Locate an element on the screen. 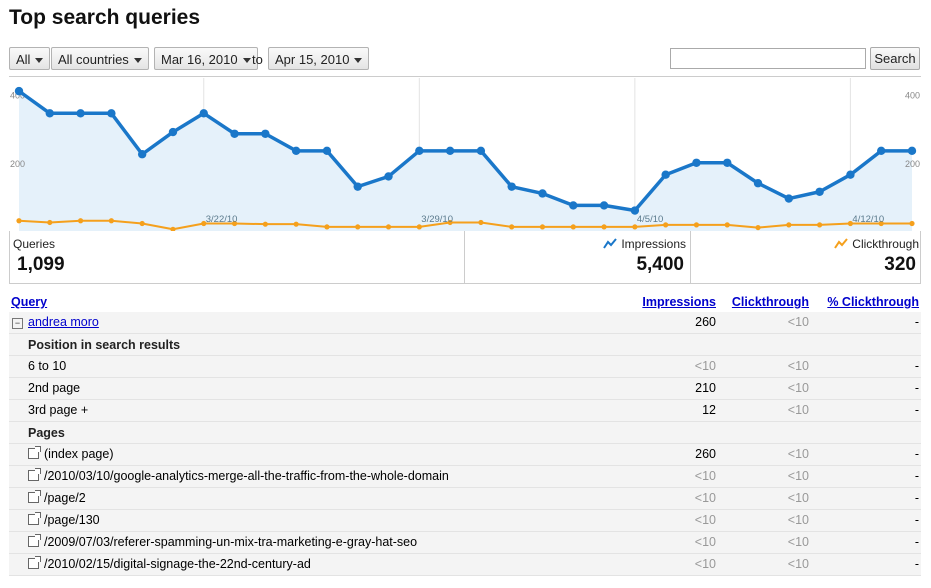  section-heading-row: Position in search results is located at coordinates (465, 345).